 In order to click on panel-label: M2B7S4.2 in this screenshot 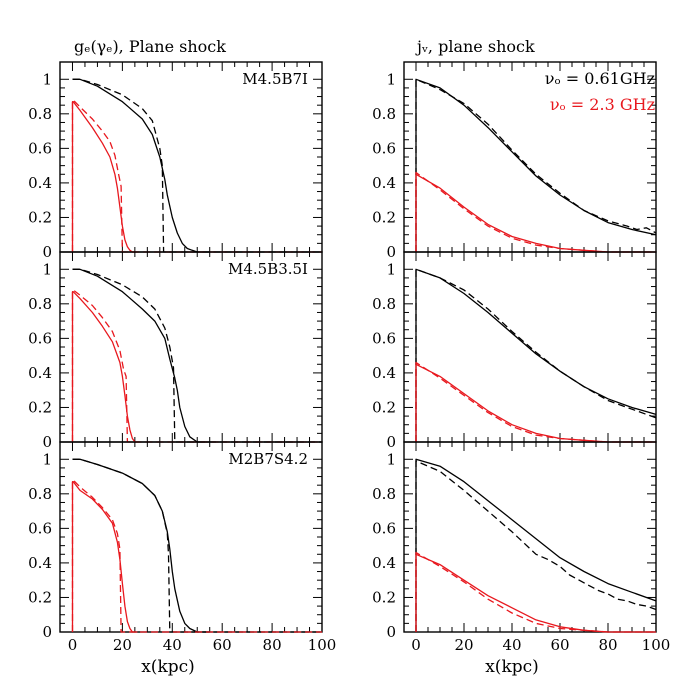, I will do `click(268, 459)`.